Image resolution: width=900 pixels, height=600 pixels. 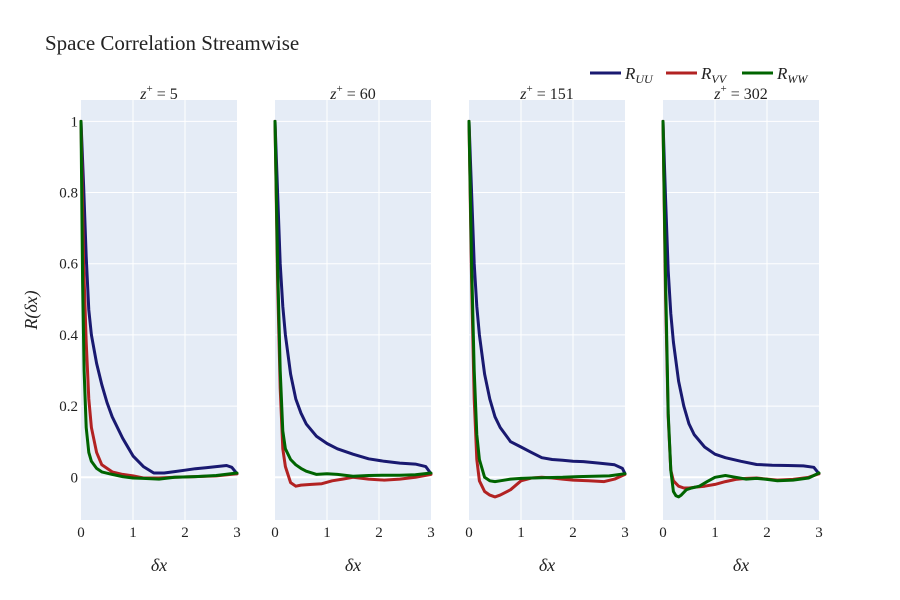 What do you see at coordinates (68, 265) in the screenshot?
I see `y-tick-label: 0.6` at bounding box center [68, 265].